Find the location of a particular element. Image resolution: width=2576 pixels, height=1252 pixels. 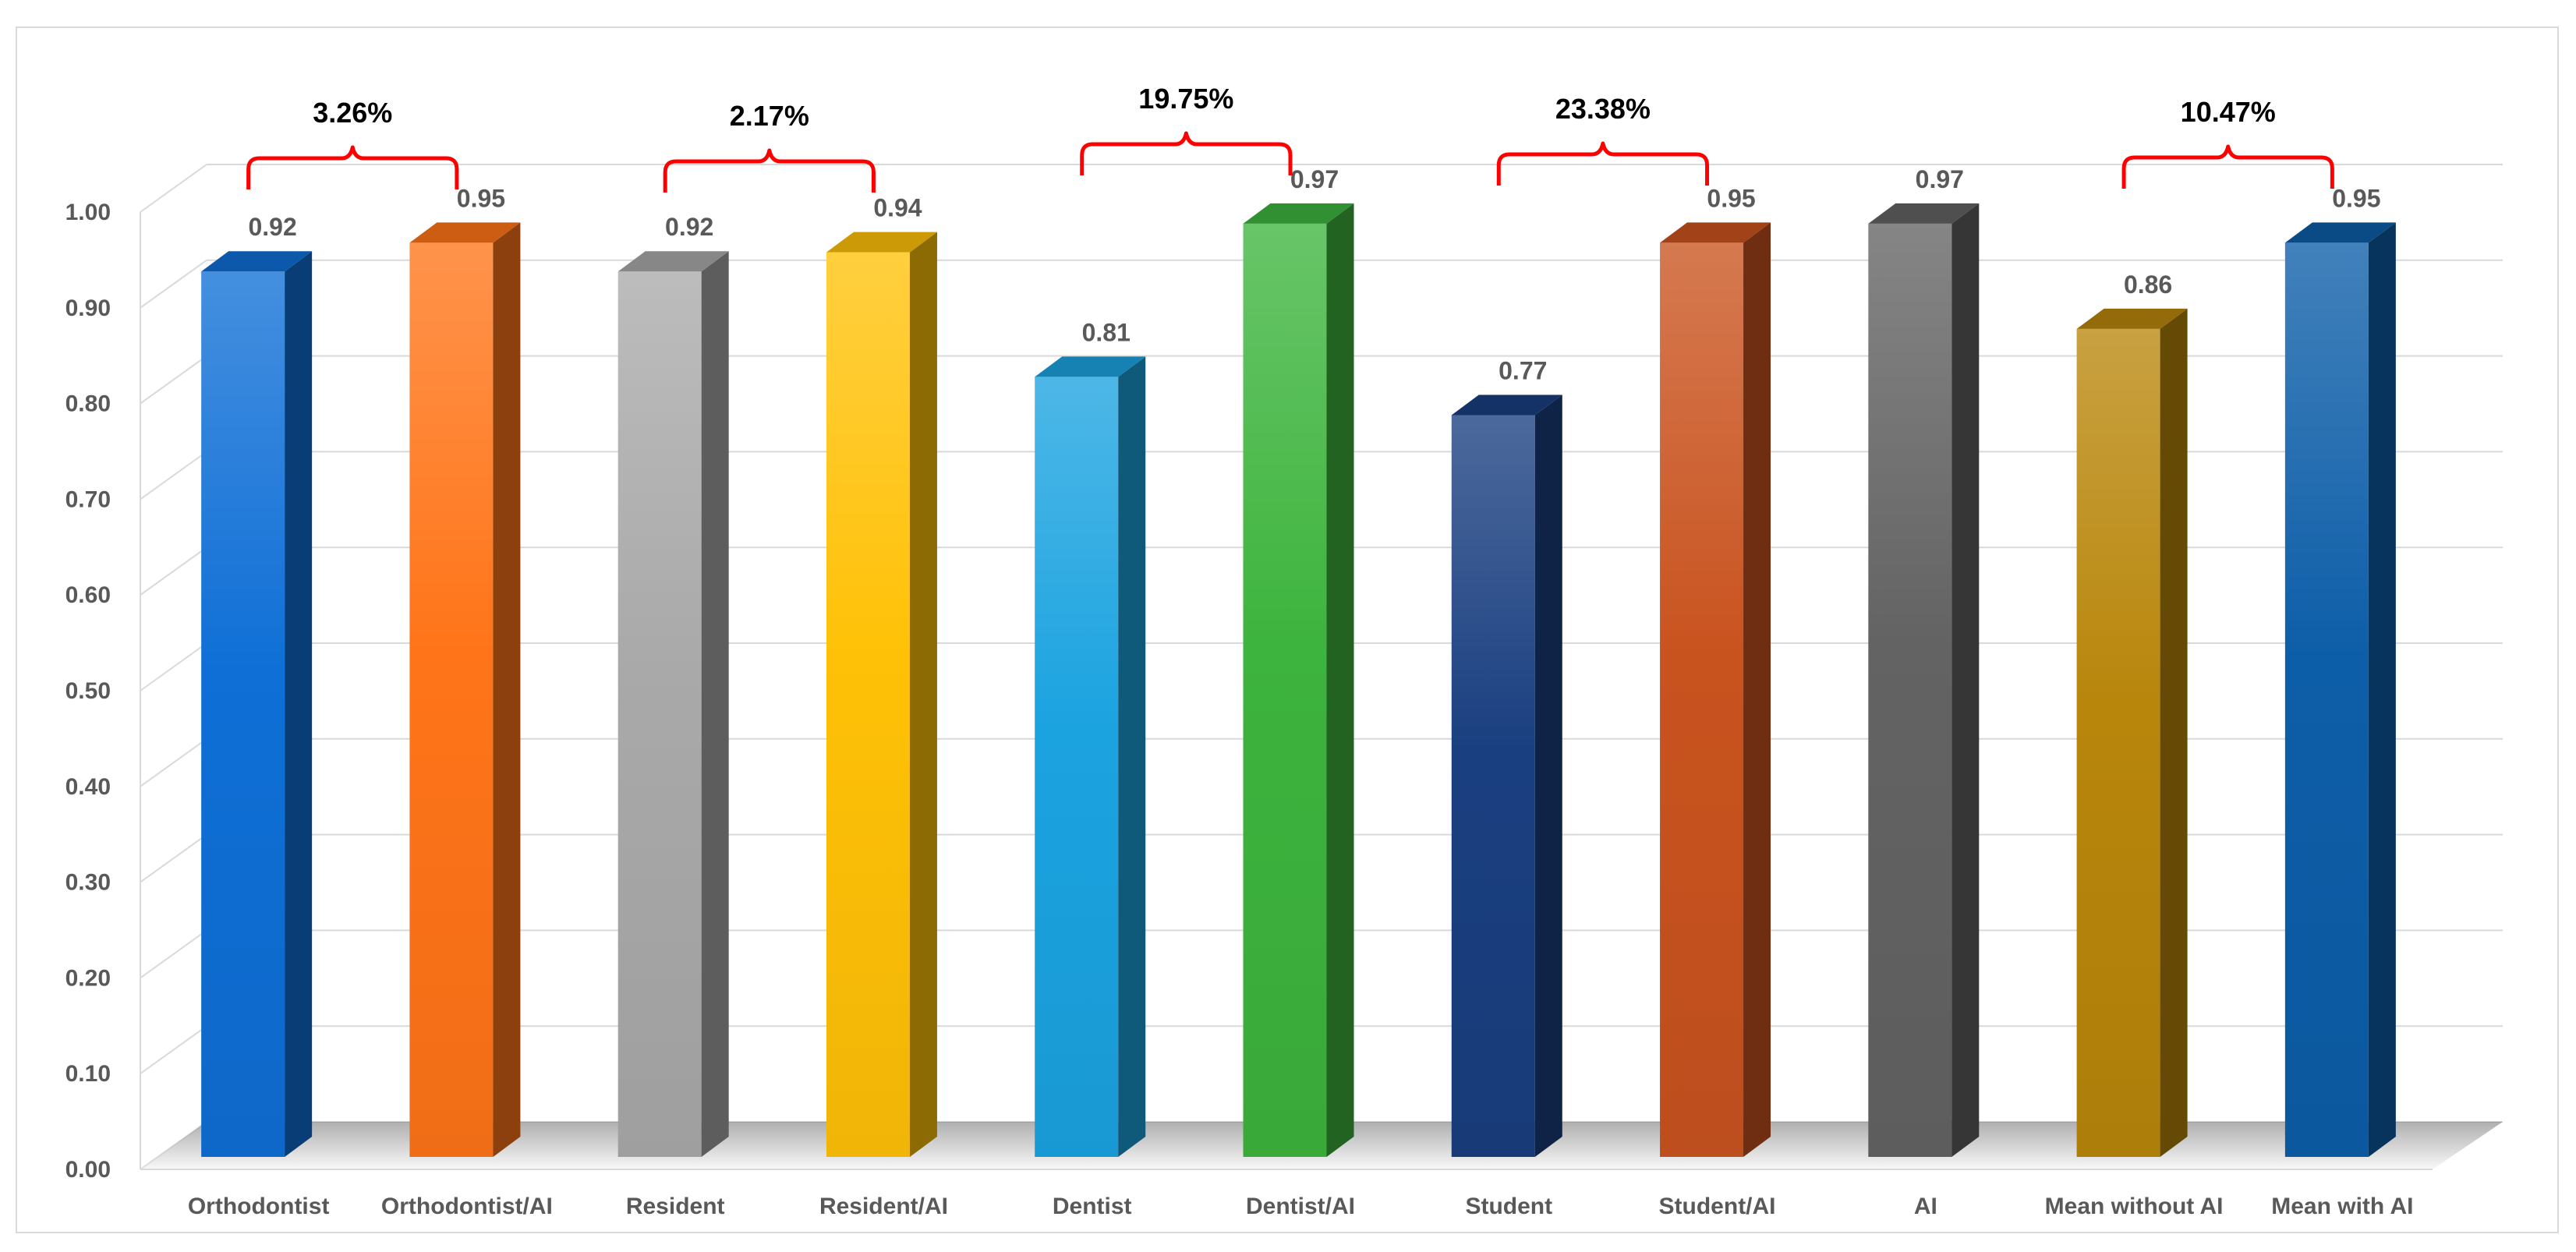

bar-mean-without-ai is located at coordinates (2132, 732).